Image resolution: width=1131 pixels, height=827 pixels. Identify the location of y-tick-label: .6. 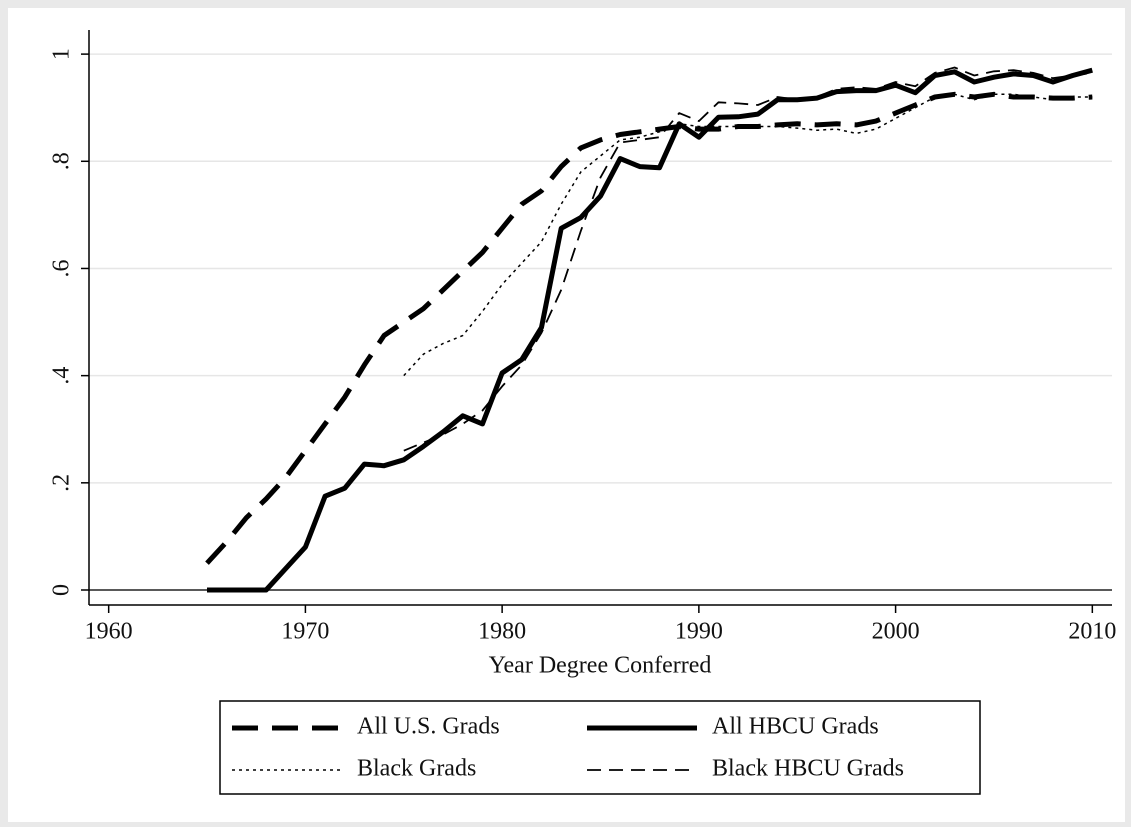
(62, 268).